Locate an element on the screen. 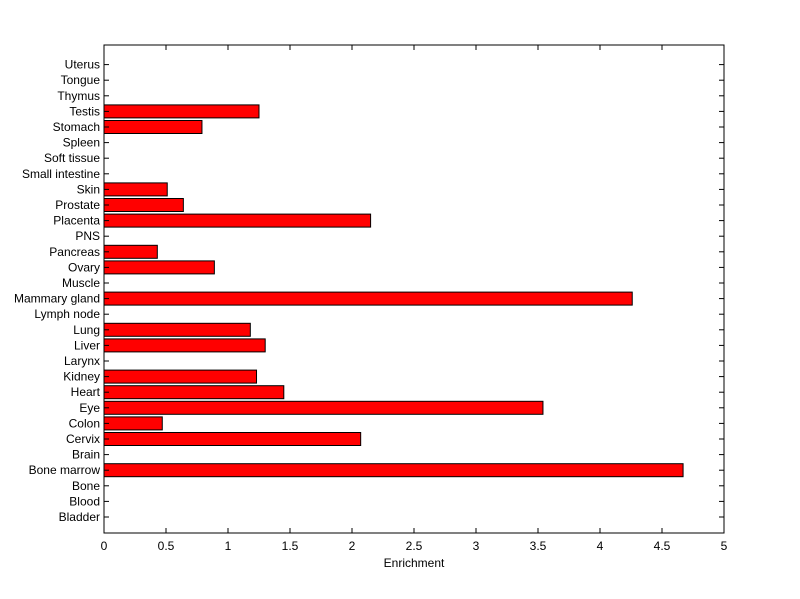  y-tick-label: Small intestine is located at coordinates (61, 174).